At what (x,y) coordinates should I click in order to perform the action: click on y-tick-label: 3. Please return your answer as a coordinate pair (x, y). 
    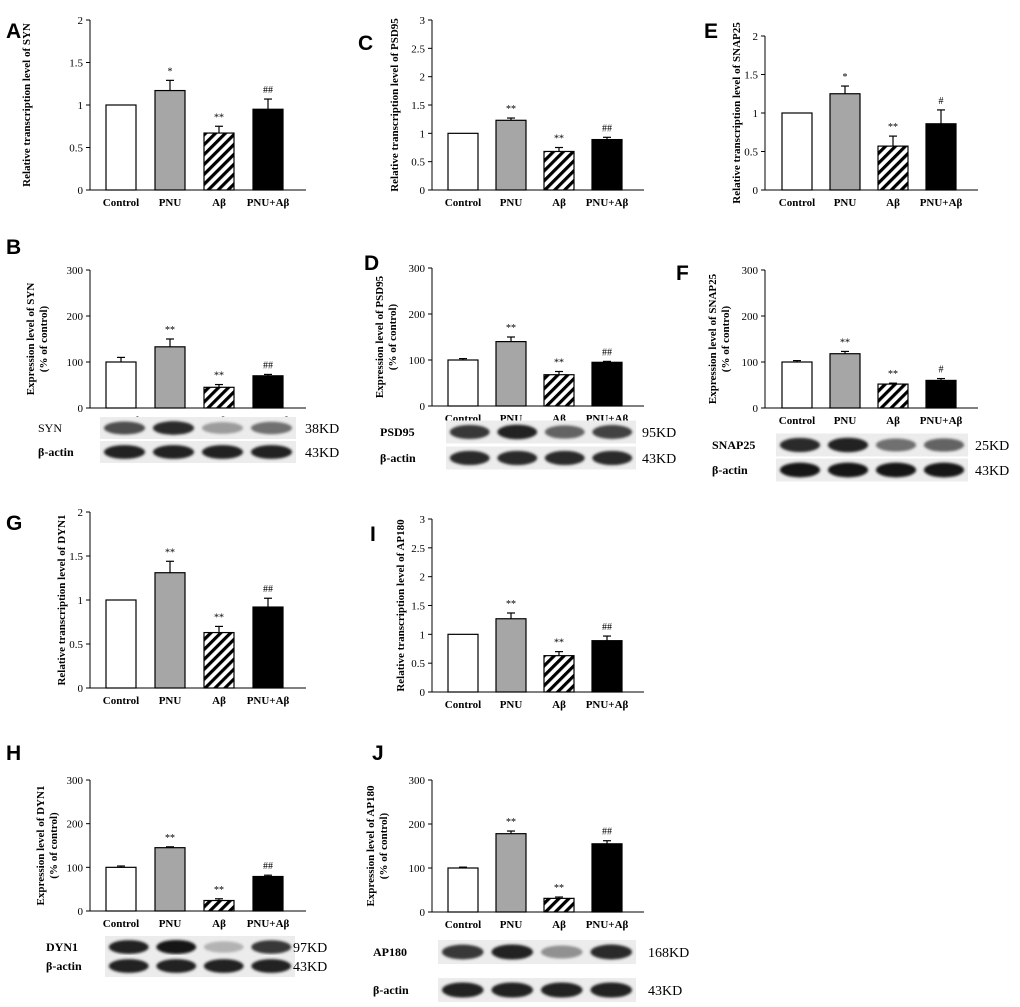
    Looking at the image, I should click on (423, 21).